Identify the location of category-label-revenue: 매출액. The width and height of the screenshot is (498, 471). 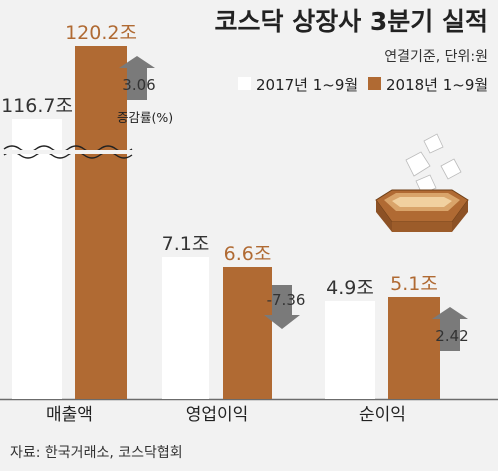
(69, 415).